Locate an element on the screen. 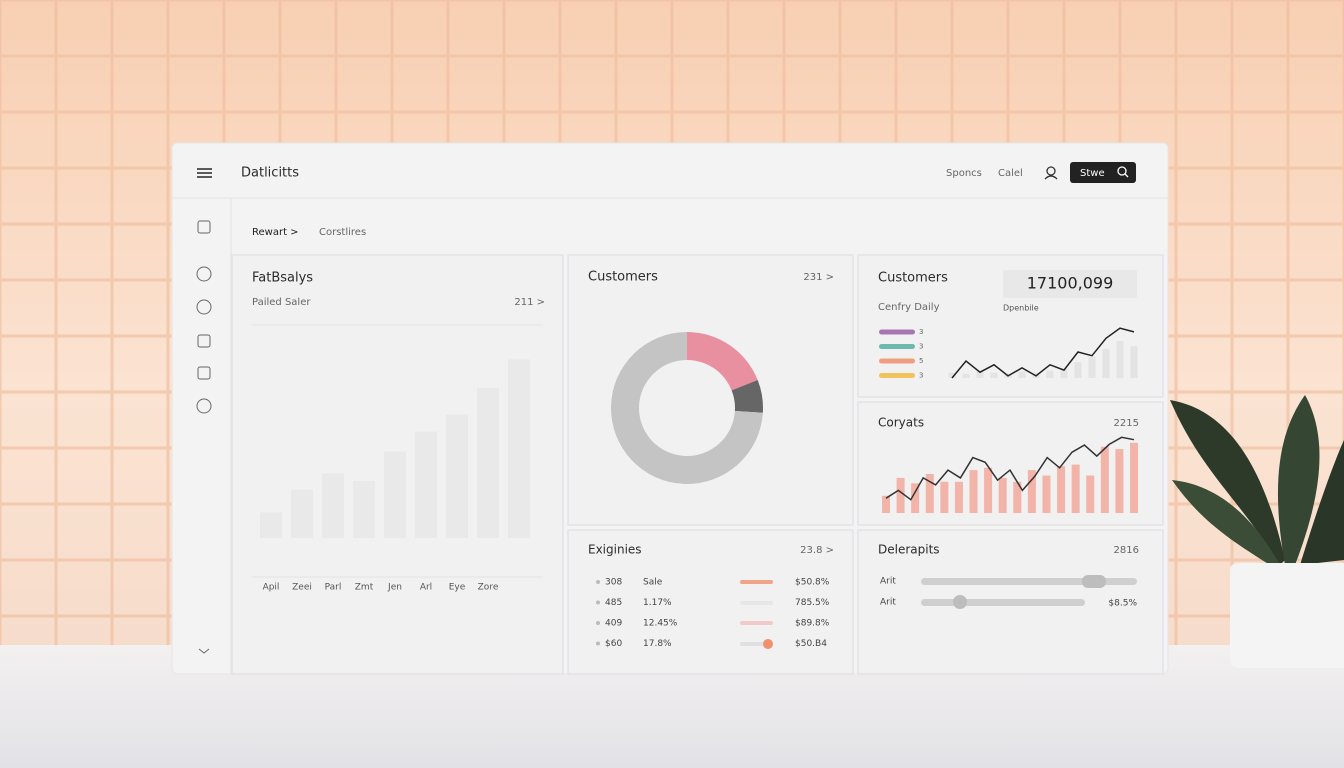 This screenshot has height=768, width=1344. row-label: 17.8% is located at coordinates (657, 644).